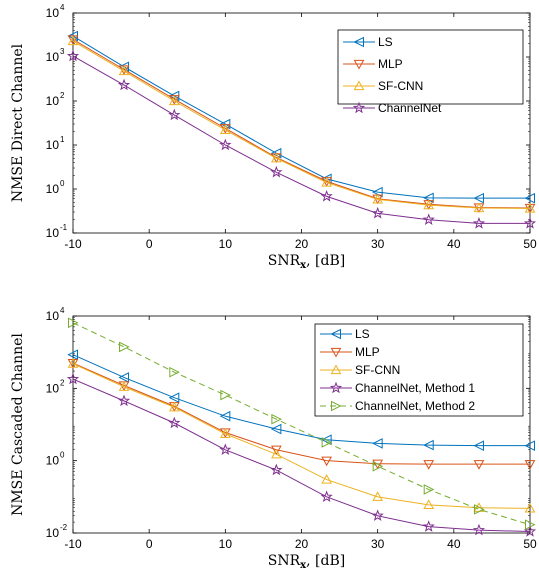  What do you see at coordinates (226, 244) in the screenshot?
I see `x-tick-label: 10` at bounding box center [226, 244].